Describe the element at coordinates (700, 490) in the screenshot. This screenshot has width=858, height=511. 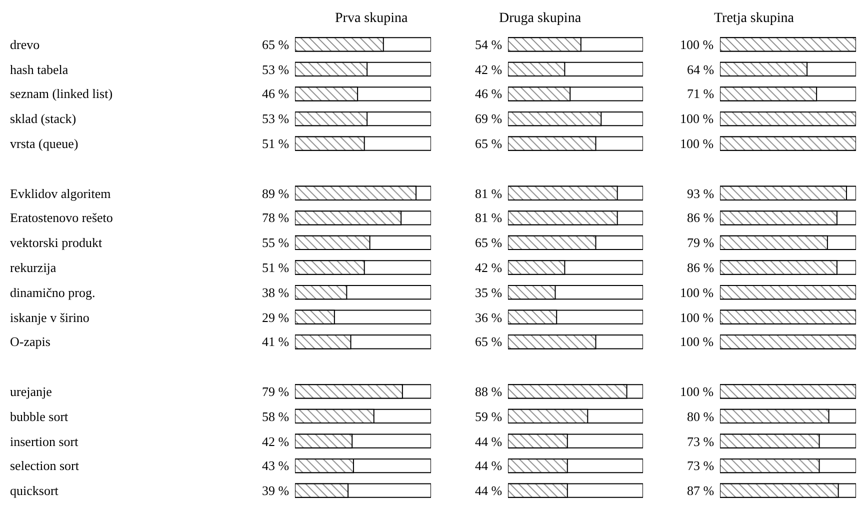
I see `data-label: 87 %` at that location.